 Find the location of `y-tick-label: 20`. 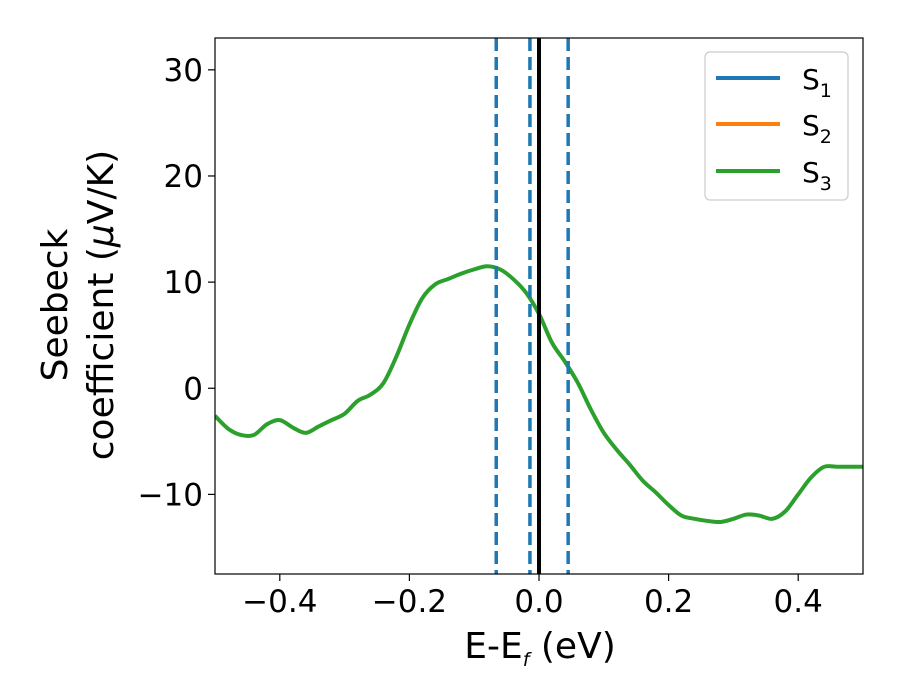

y-tick-label: 20 is located at coordinates (183, 177).